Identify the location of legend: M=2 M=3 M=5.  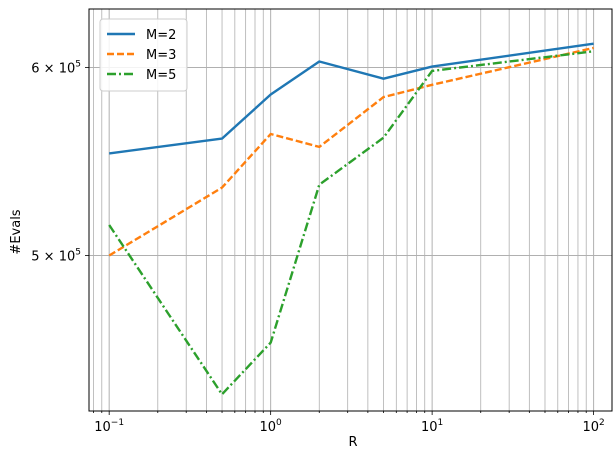
(143, 55).